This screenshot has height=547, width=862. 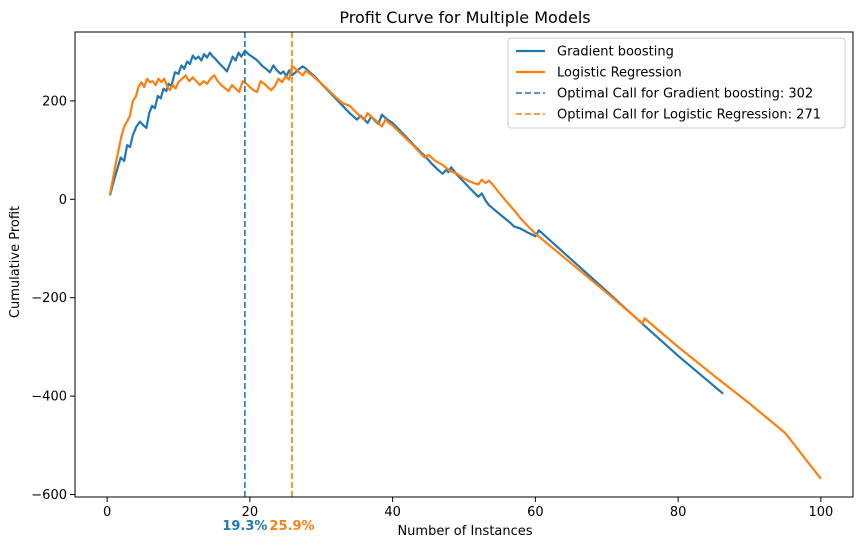 What do you see at coordinates (464, 17) in the screenshot?
I see `chart-title: Profit Curve for Multiple Models` at bounding box center [464, 17].